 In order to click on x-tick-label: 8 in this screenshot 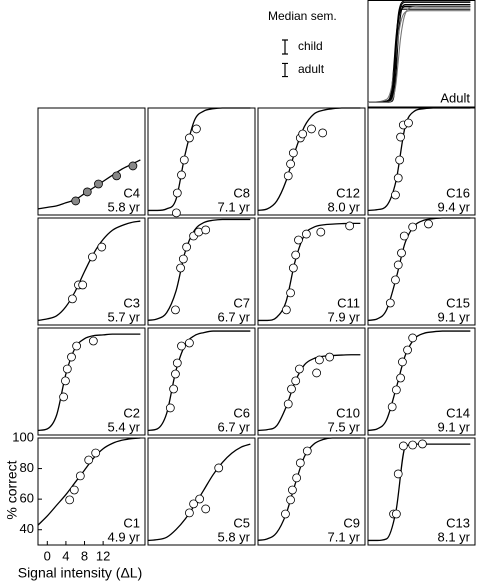, I will do `click(84, 555)`.